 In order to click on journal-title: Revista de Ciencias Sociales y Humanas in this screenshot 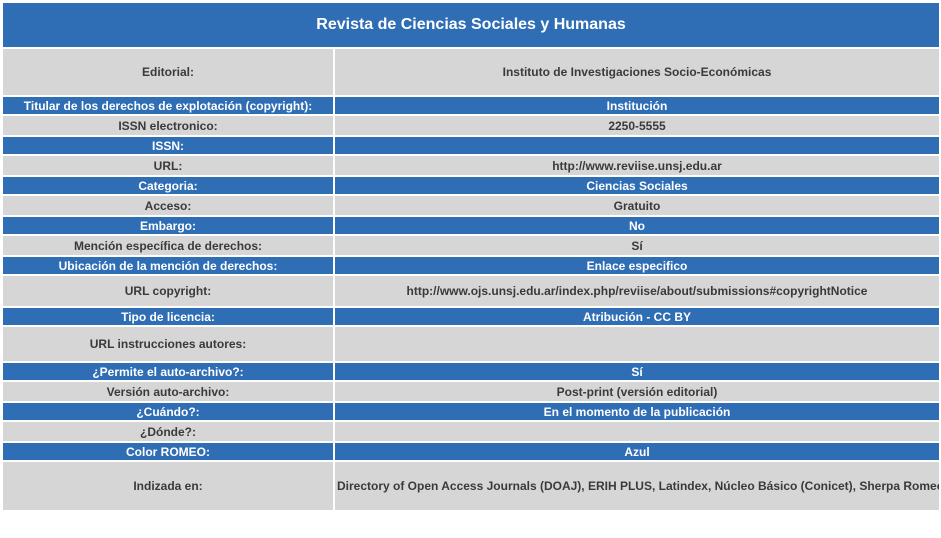, I will do `click(471, 25)`.